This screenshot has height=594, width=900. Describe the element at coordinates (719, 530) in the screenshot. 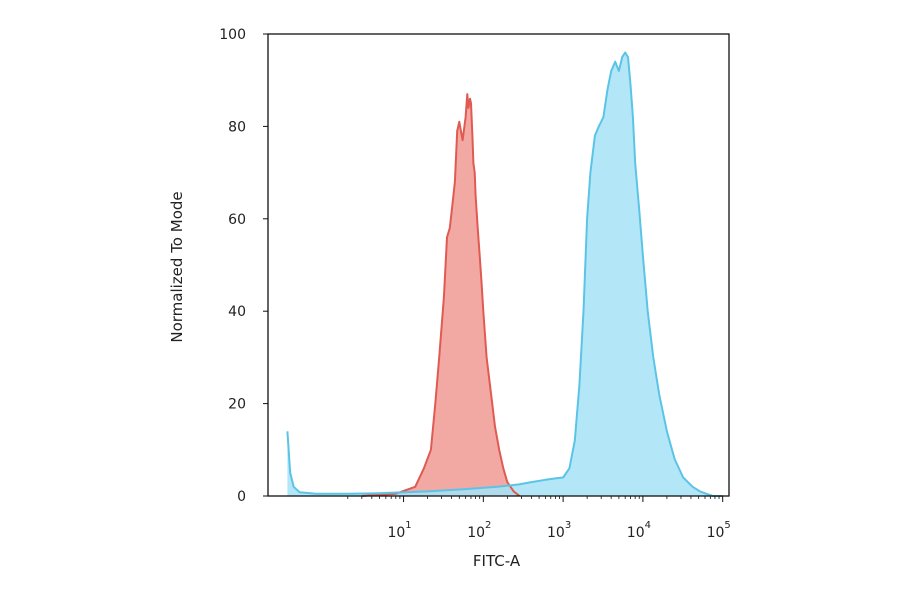

I see `x-tick-label: 10⁵` at that location.